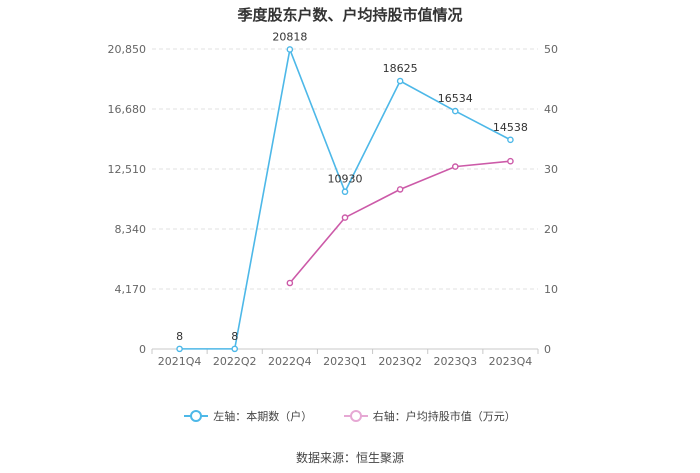 This screenshot has height=473, width=700. What do you see at coordinates (290, 361) in the screenshot?
I see `x-tick-label: 2022Q4` at bounding box center [290, 361].